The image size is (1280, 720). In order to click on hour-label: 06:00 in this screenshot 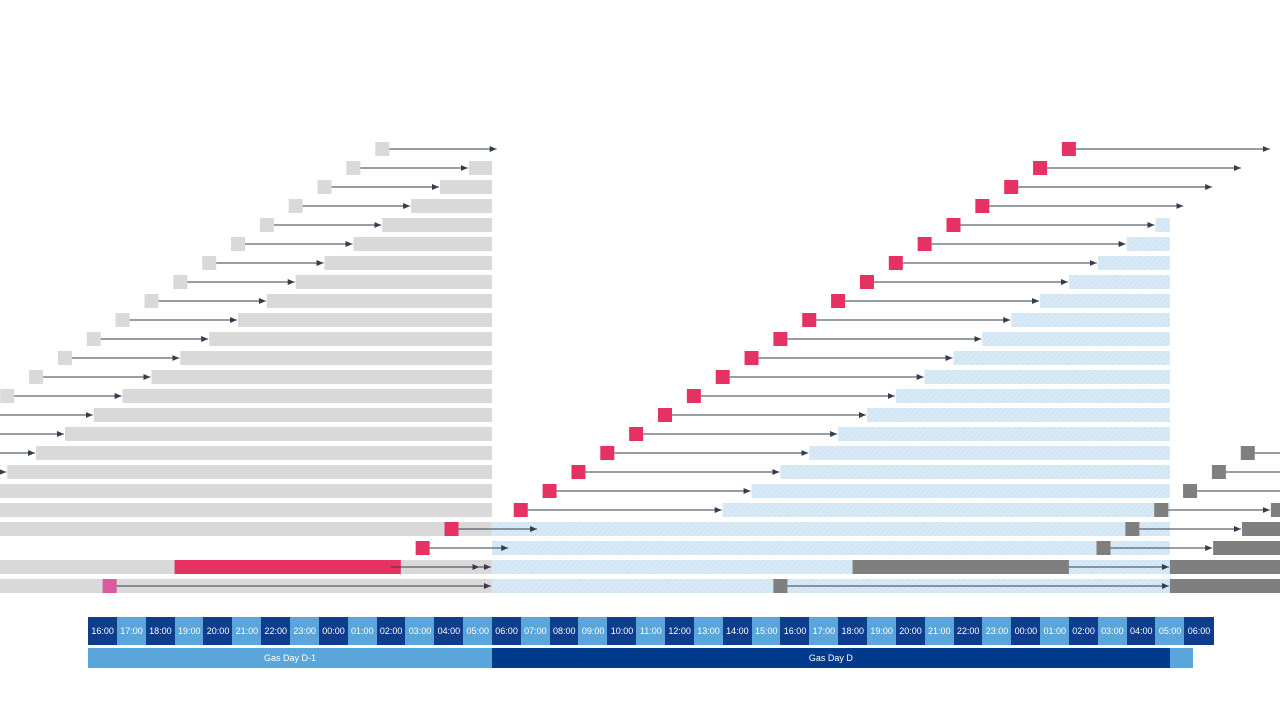, I will do `click(506, 631)`.